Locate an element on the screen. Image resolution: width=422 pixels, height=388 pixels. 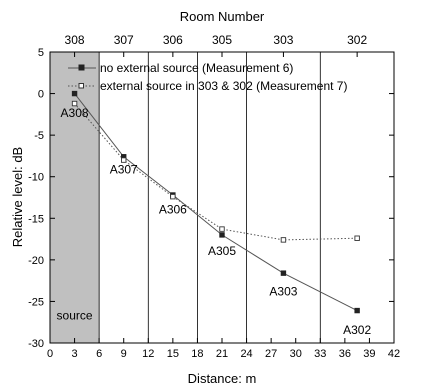
x-tick-label: 36 is located at coordinates (345, 354).